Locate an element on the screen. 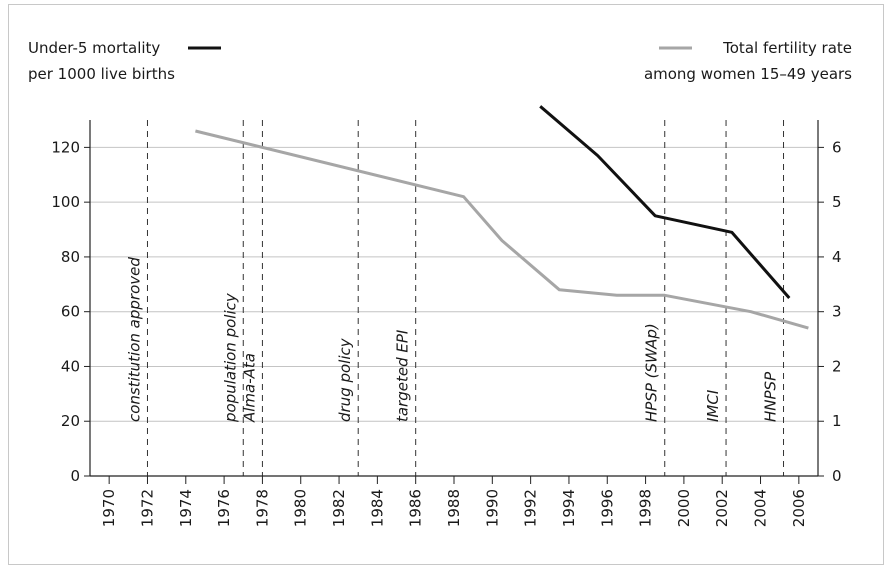 This screenshot has width=888, height=569. y-right-tick-label: 6 is located at coordinates (837, 147).